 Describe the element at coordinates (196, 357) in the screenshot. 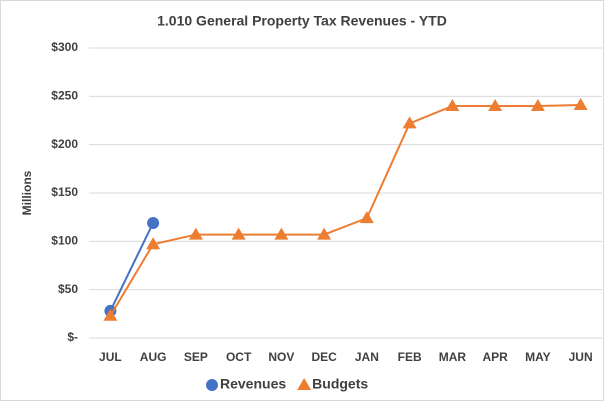

I see `x-tick-label: SEP` at that location.